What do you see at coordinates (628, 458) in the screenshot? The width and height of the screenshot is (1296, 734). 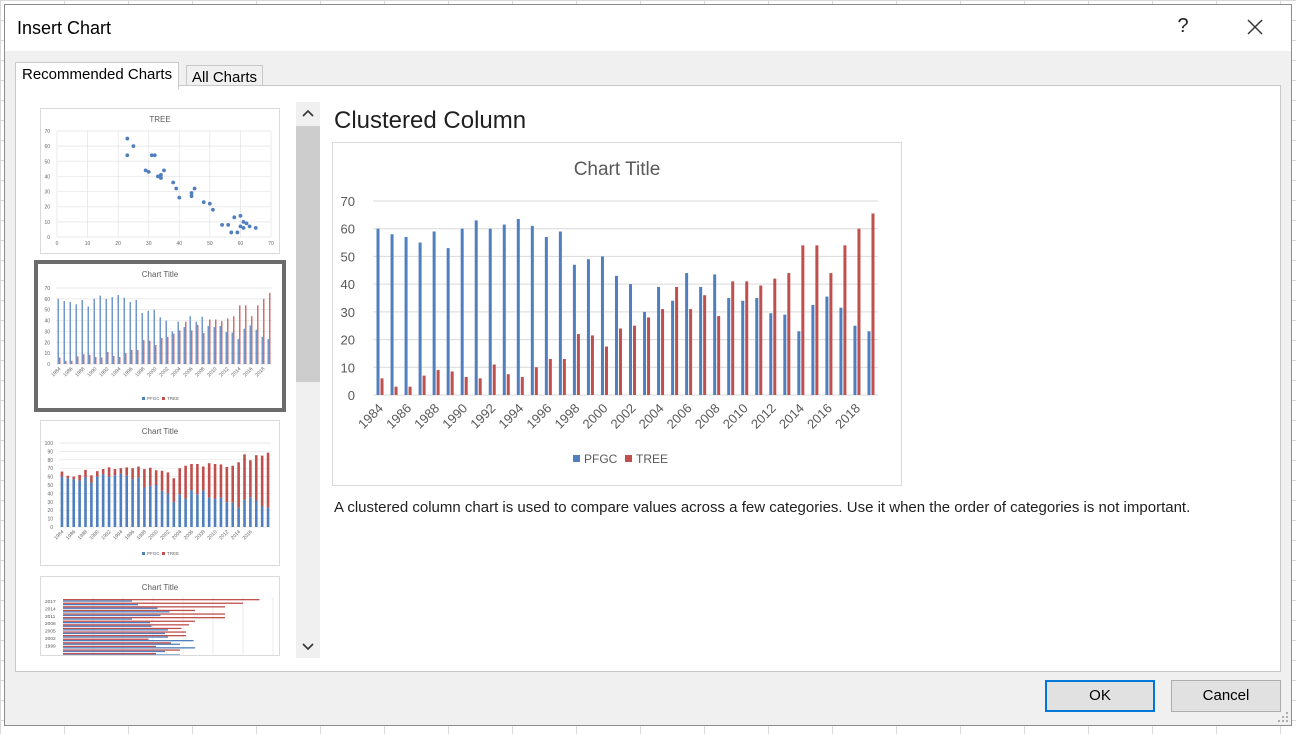 I see `legend-swatch-tree` at bounding box center [628, 458].